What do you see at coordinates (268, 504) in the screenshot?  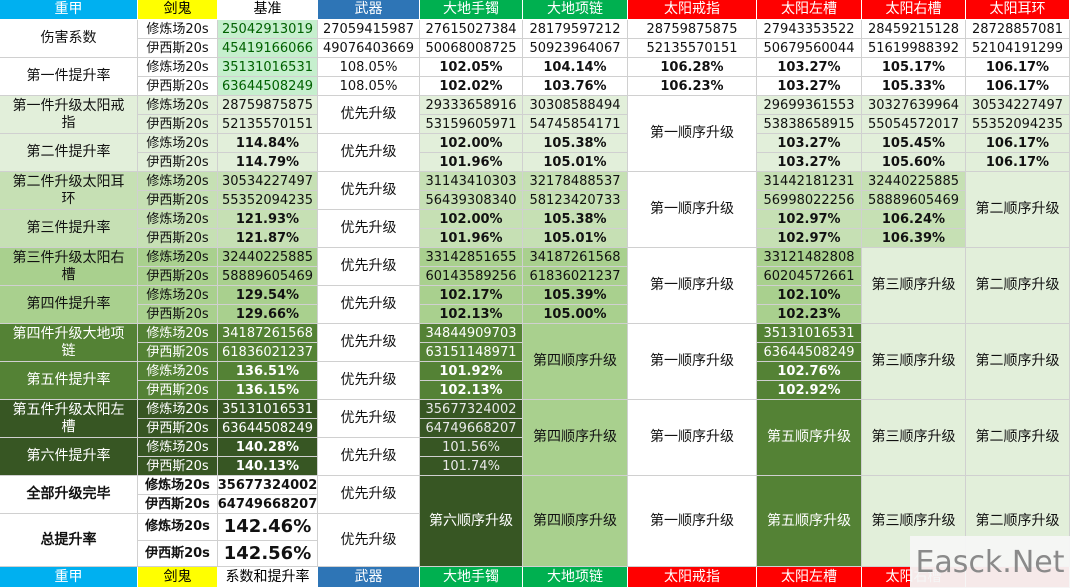 I see `cell: 64749668207` at bounding box center [268, 504].